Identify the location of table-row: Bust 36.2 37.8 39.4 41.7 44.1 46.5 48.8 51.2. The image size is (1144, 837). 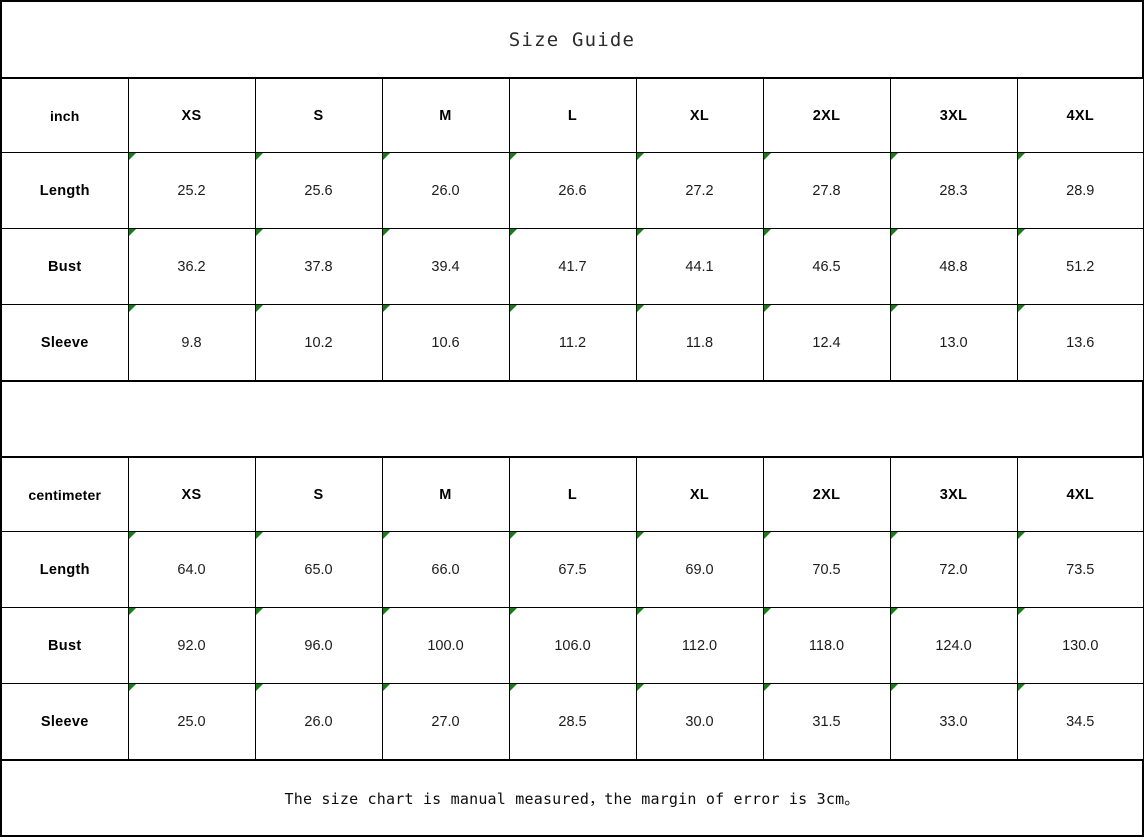
(572, 266).